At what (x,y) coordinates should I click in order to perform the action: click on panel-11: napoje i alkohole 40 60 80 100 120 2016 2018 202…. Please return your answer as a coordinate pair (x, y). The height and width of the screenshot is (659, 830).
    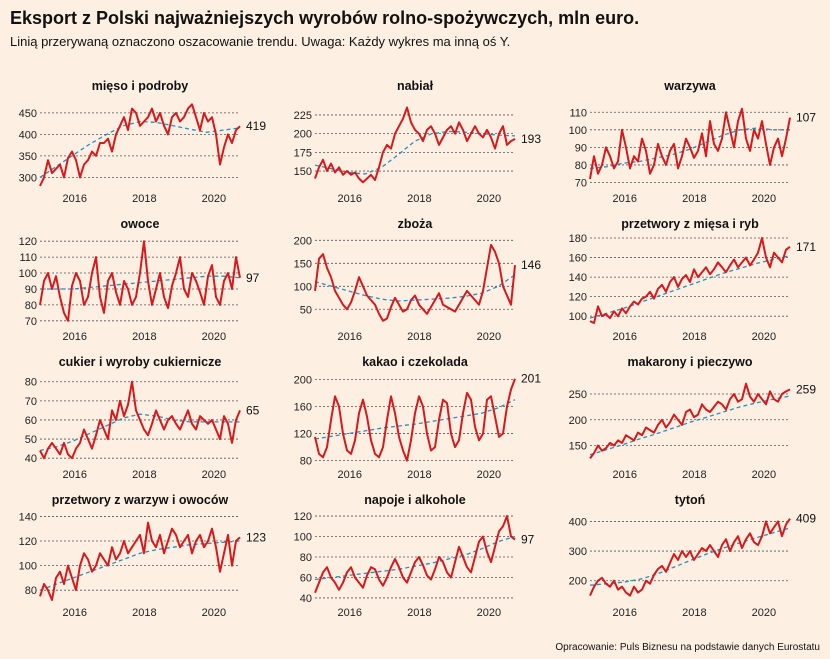
    Looking at the image, I should click on (418, 558).